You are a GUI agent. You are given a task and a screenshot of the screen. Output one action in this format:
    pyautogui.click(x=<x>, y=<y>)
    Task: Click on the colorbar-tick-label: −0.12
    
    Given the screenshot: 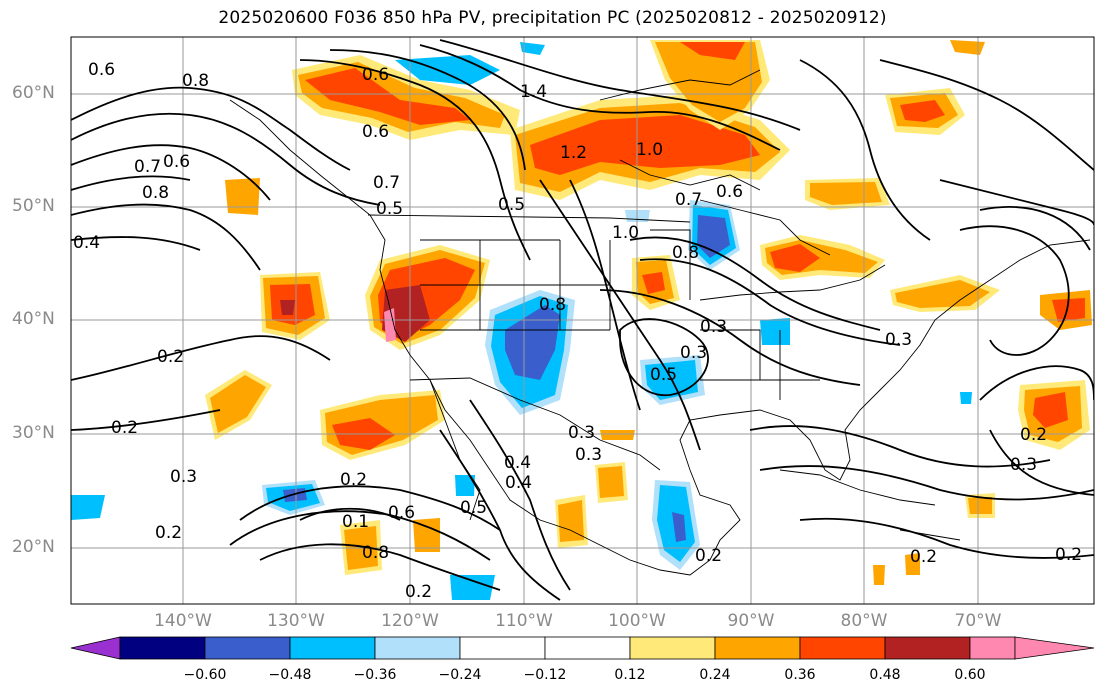 What is the action you would take?
    pyautogui.click(x=545, y=675)
    